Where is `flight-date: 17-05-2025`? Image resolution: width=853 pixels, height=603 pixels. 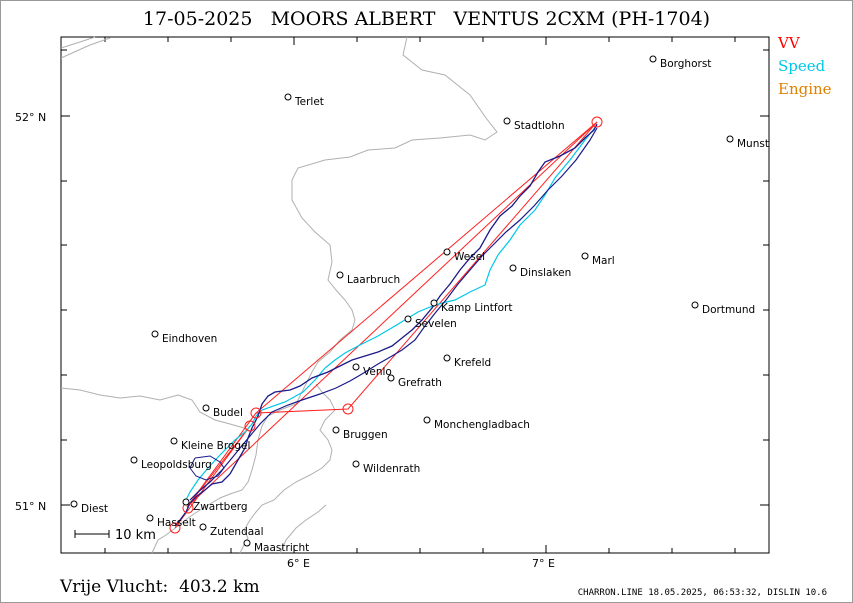 flight-date: 17-05-2025 is located at coordinates (197, 19).